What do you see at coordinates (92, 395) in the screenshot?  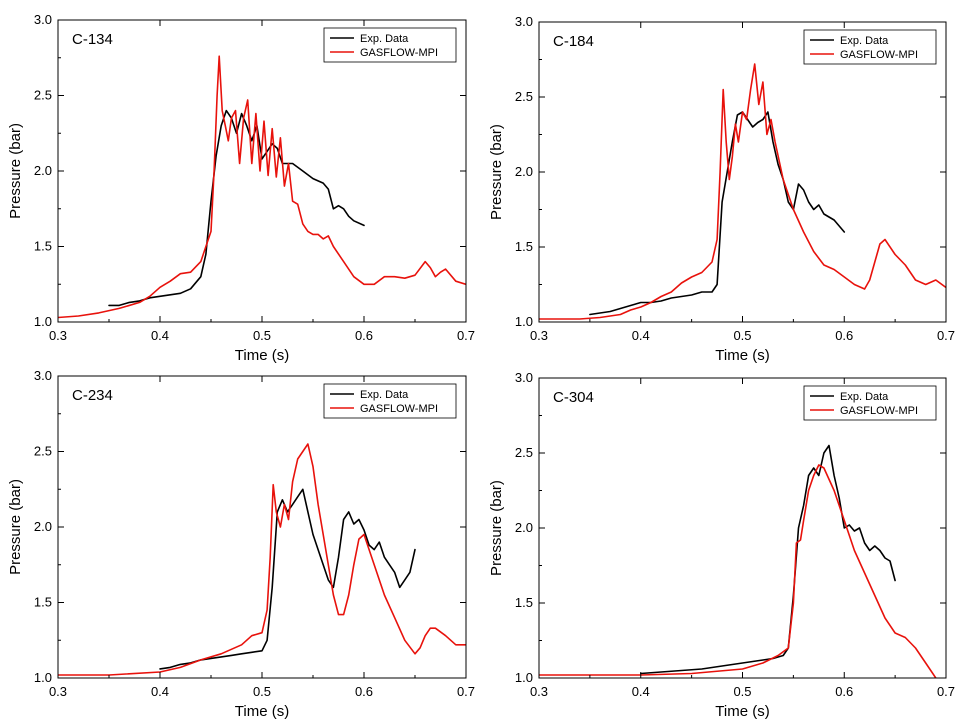 I see `panel-label: C-234` at bounding box center [92, 395].